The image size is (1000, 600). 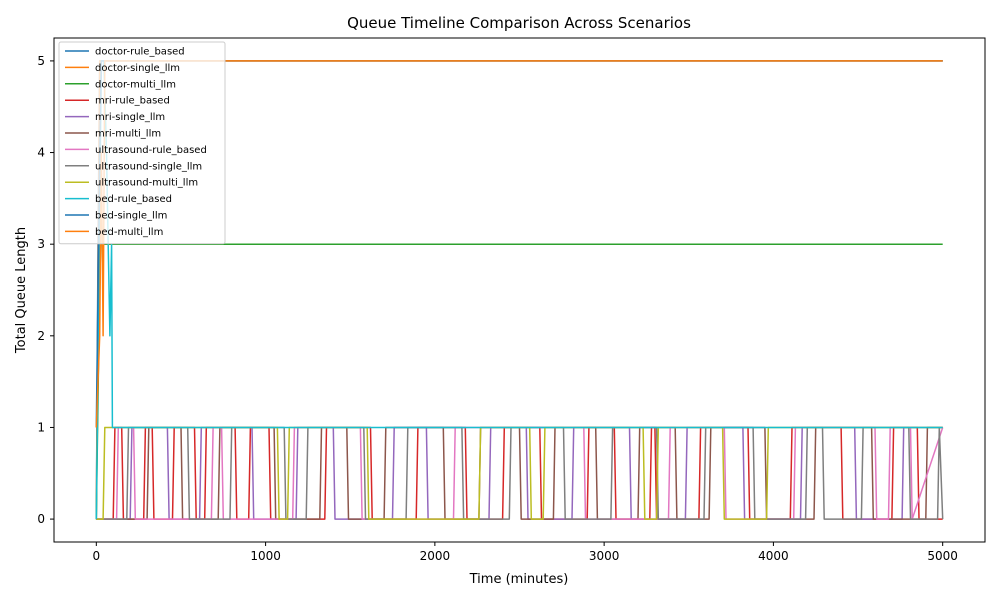 What do you see at coordinates (41, 519) in the screenshot?
I see `y-tick-label: 0` at bounding box center [41, 519].